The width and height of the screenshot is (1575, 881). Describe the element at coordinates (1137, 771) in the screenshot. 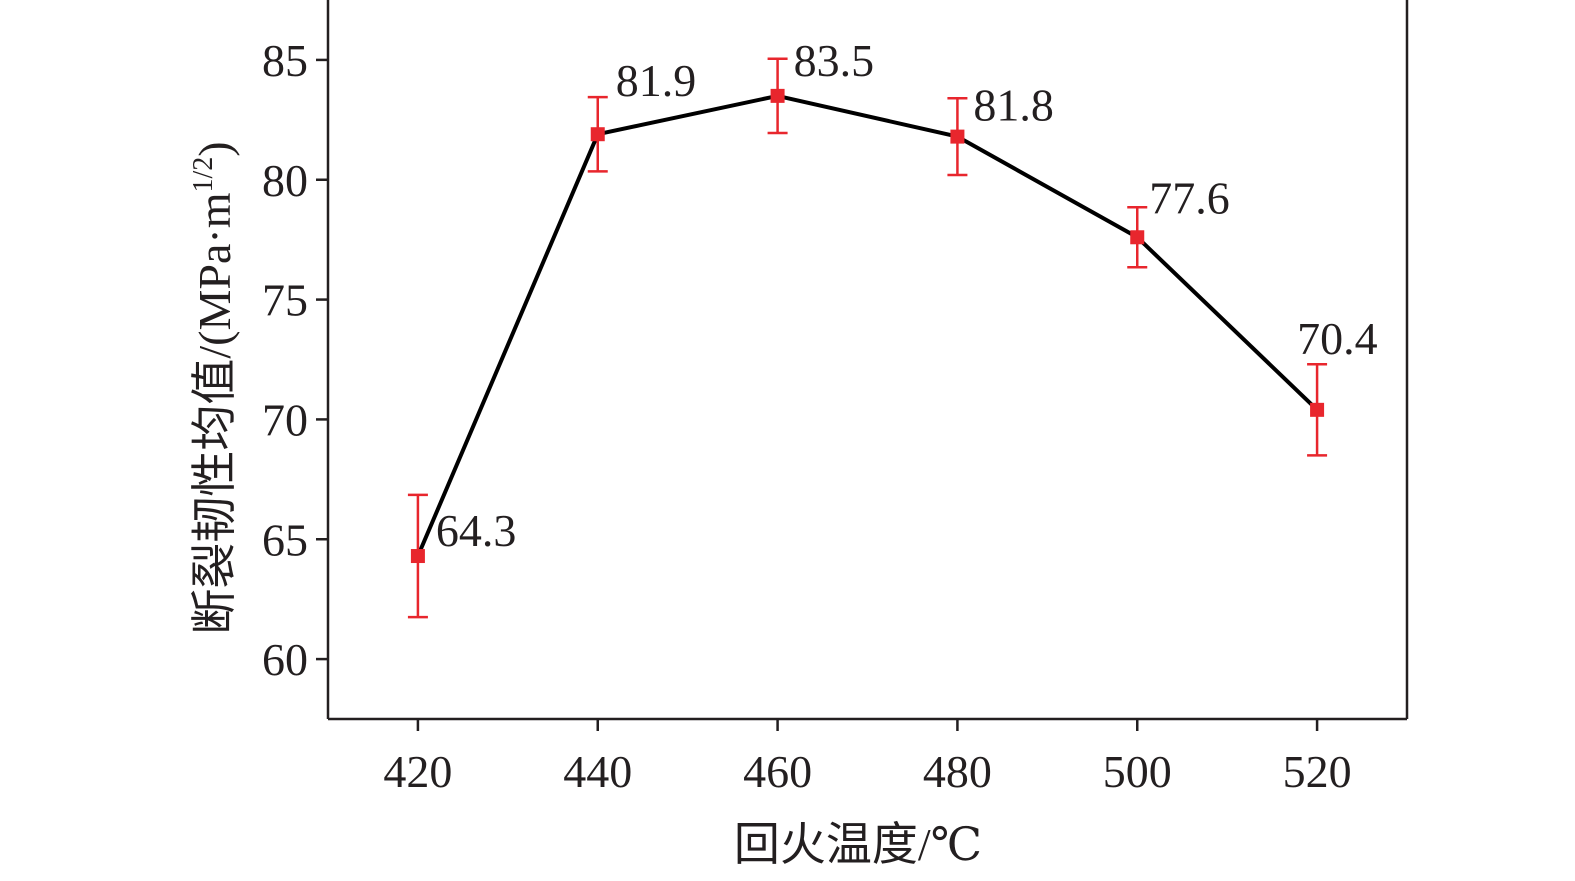

I see `x-tick-label: 500` at that location.